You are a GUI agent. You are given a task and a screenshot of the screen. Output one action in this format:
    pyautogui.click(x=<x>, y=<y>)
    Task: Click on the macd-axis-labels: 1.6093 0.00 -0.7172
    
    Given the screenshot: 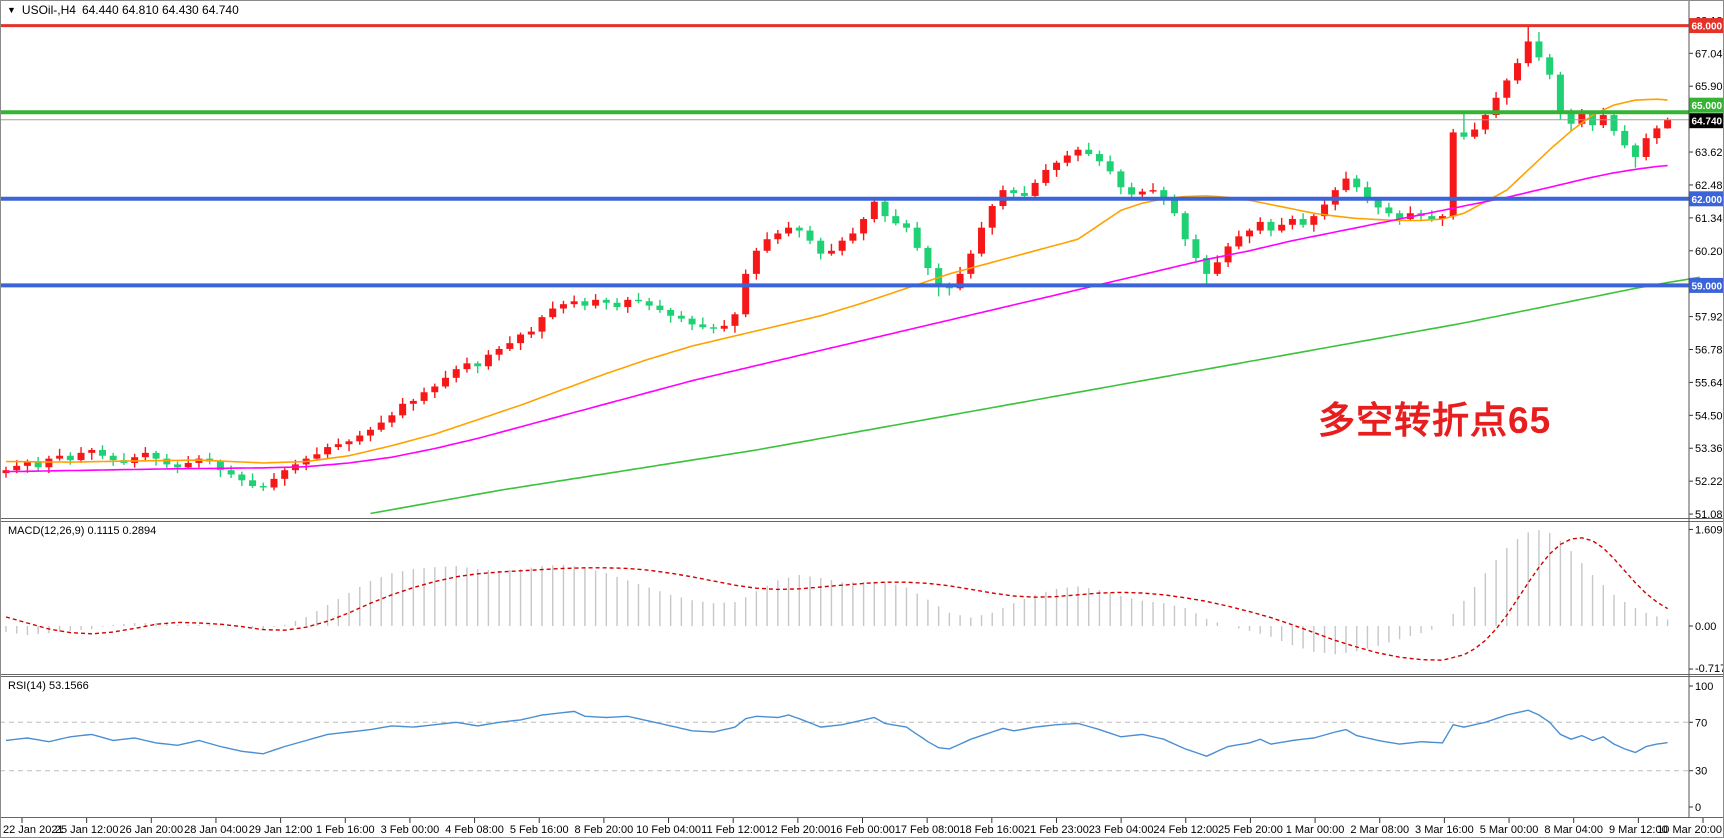 What is the action you would take?
    pyautogui.click(x=1706, y=599)
    